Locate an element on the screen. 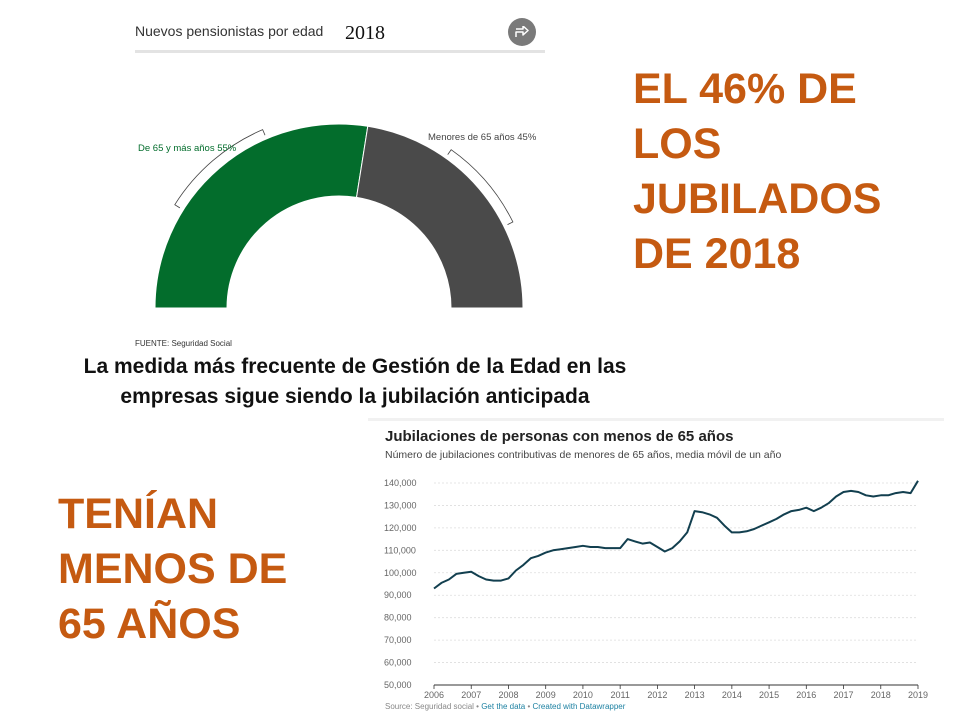 The width and height of the screenshot is (960, 720). x-tick-label: 2007 is located at coordinates (471, 695).